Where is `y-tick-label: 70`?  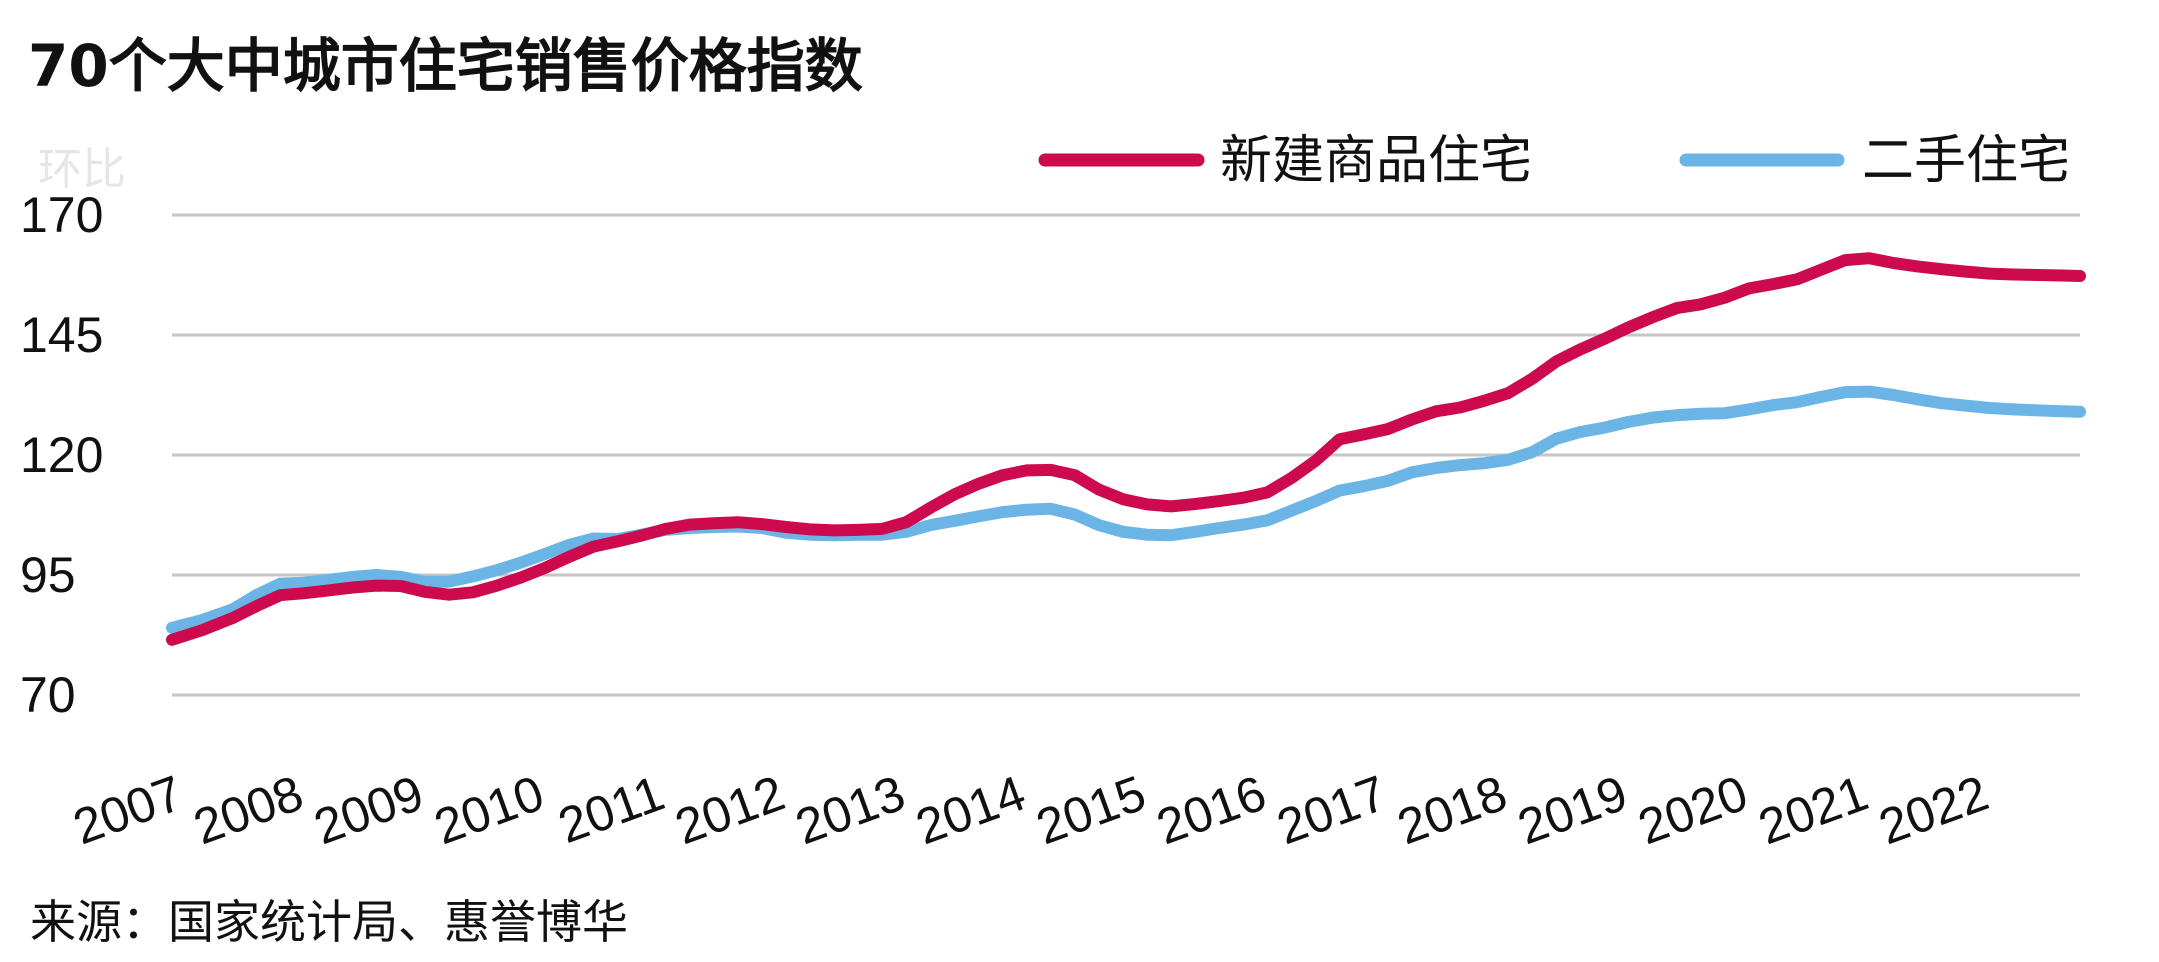 y-tick-label: 70 is located at coordinates (48, 695).